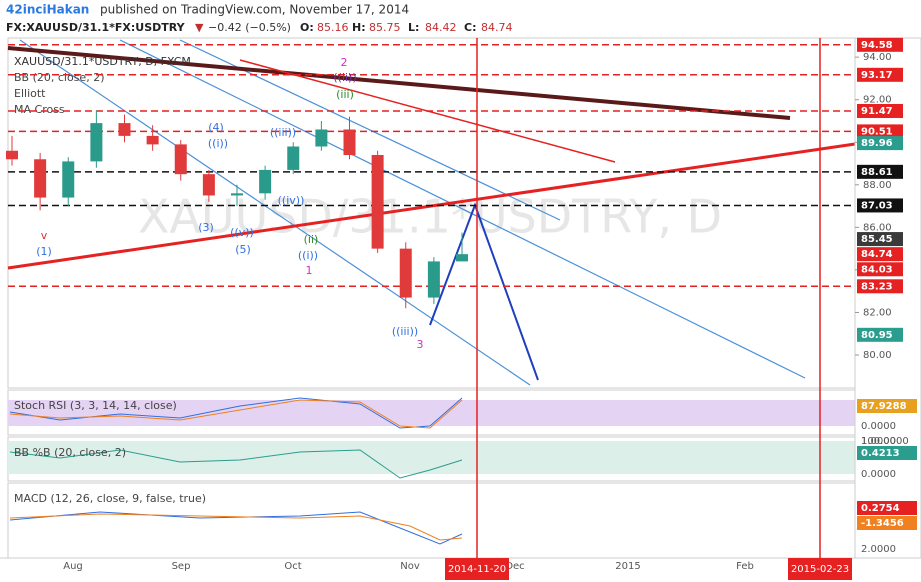 The image size is (921, 582). Describe the element at coordinates (877, 269) in the screenshot. I see `price-tag-label: 84.03` at that location.